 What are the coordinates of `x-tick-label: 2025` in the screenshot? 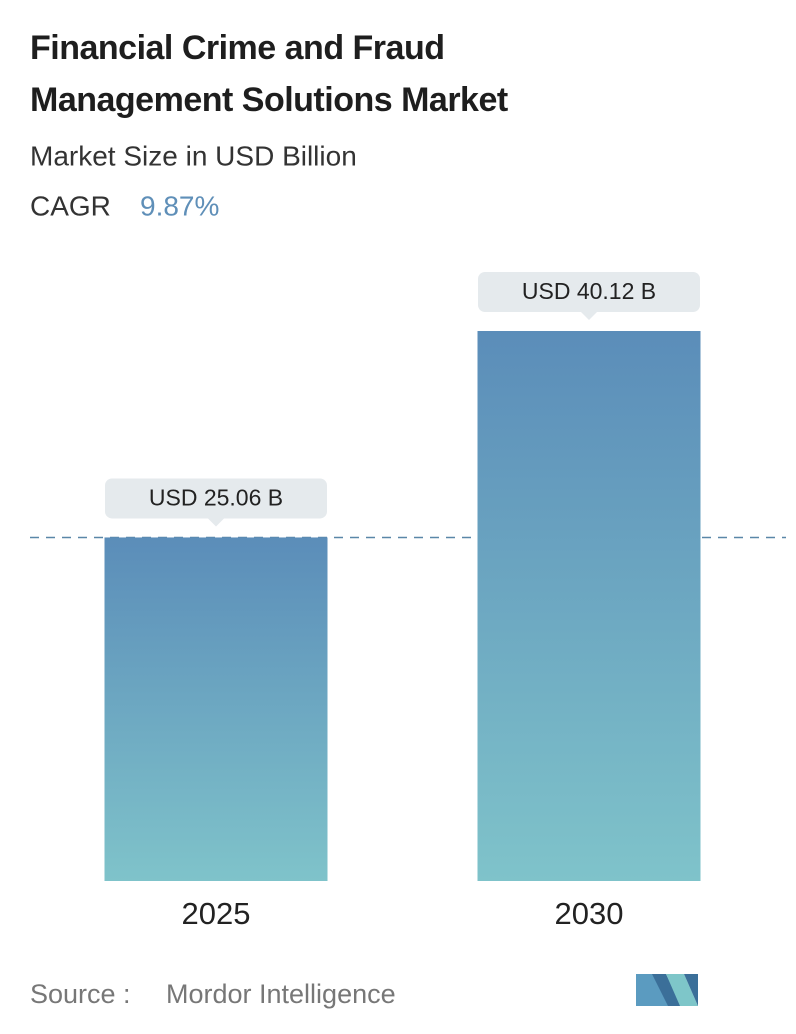 It's located at (216, 913).